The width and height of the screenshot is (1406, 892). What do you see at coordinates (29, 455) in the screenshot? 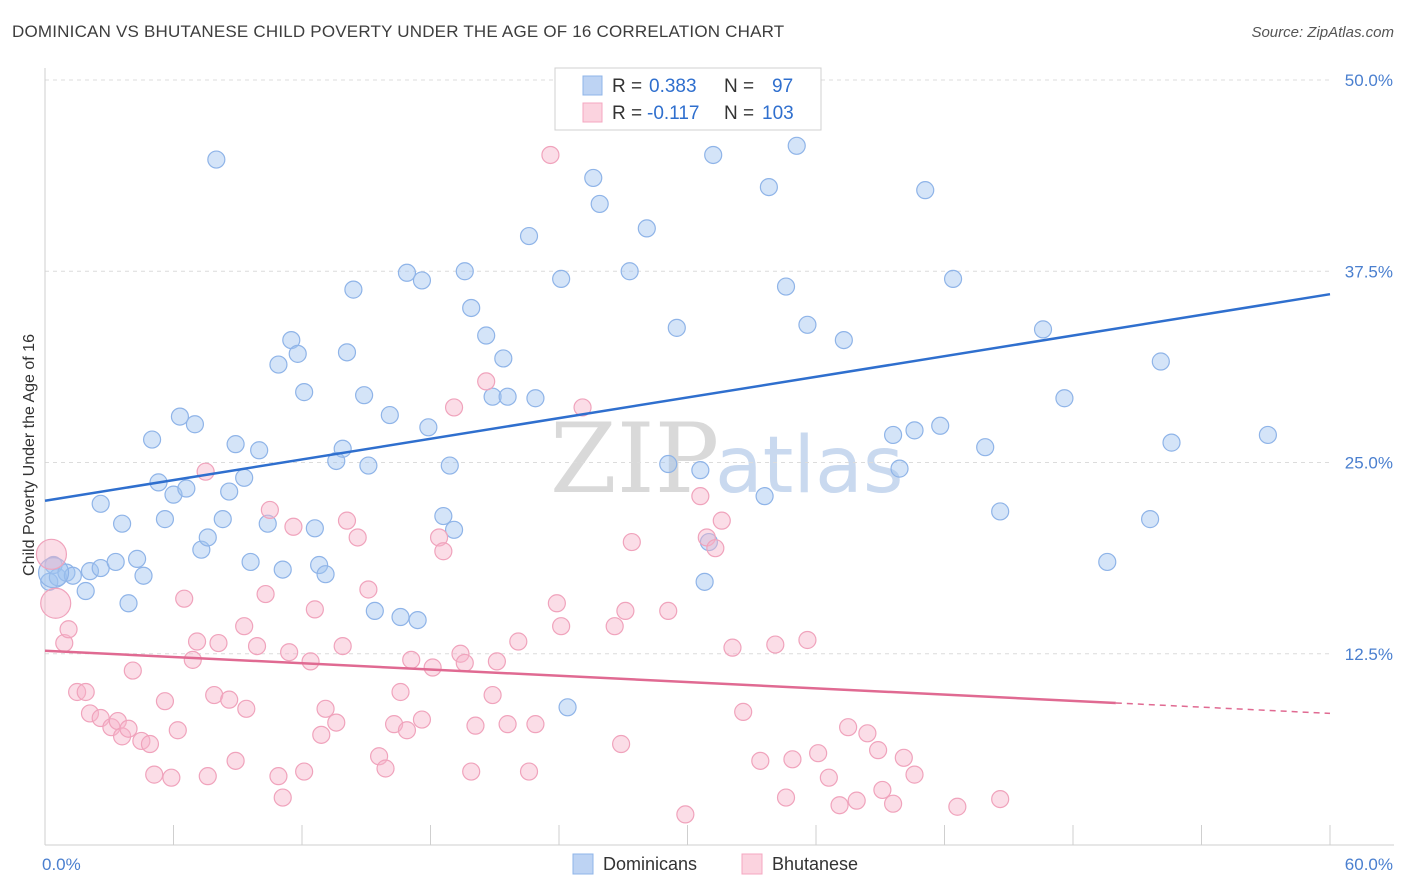
I see `y-axis-label: Child Poverty Under the Age of 16` at bounding box center [29, 455].